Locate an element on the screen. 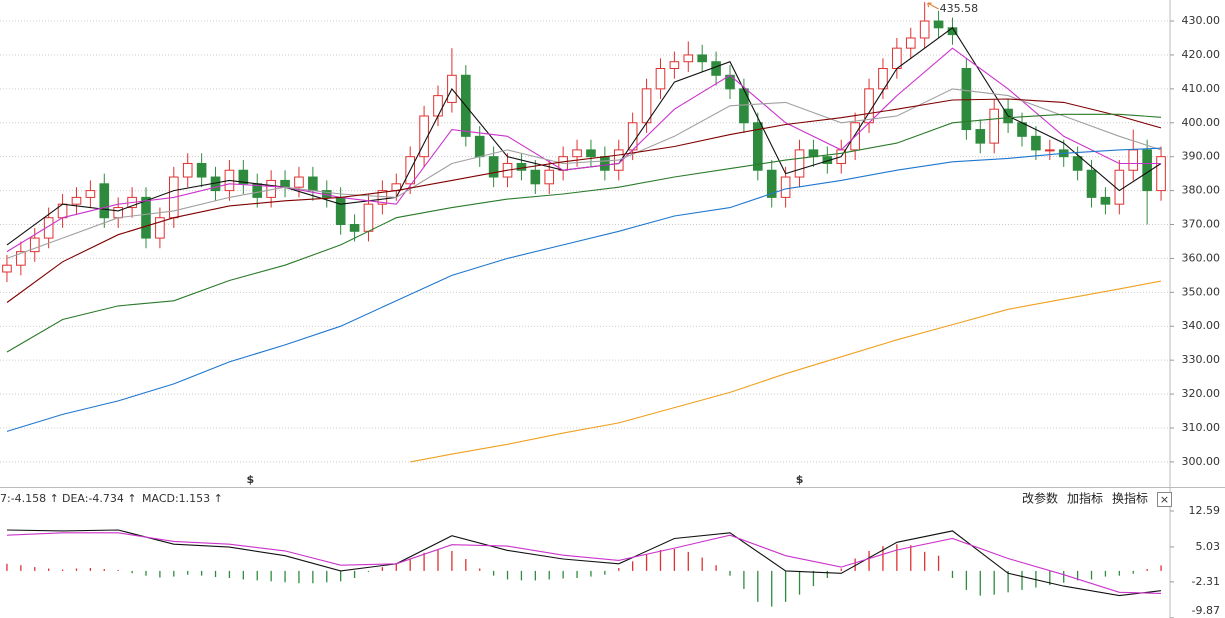 The height and width of the screenshot is (618, 1225). y-tick-label: 380.00 is located at coordinates (1201, 190).